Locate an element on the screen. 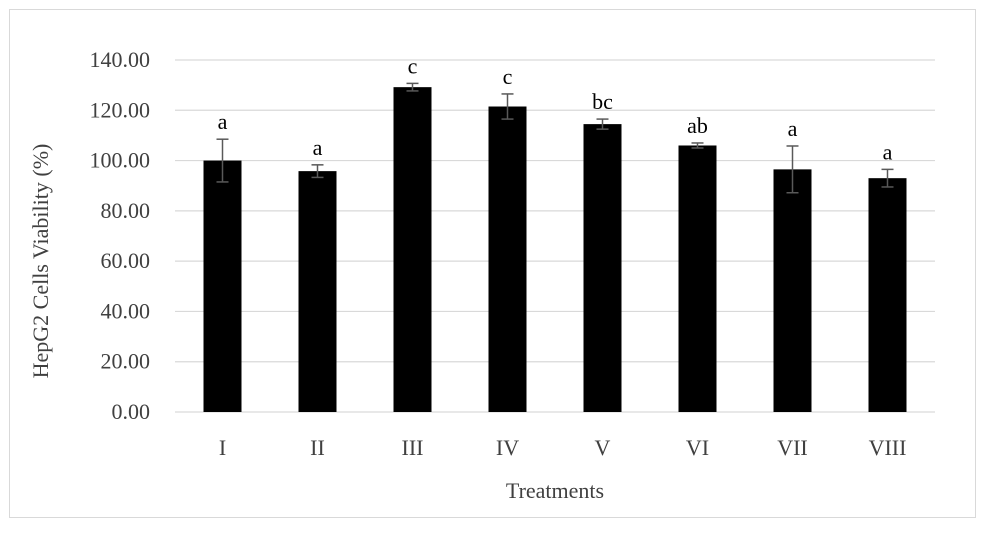 This screenshot has width=989, height=538. x-tick-label: VIII is located at coordinates (888, 447).